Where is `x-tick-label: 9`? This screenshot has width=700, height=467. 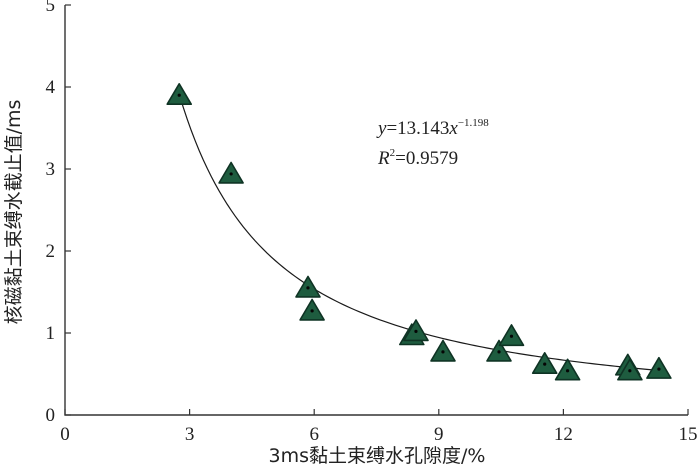 x-tick-label: 9 is located at coordinates (439, 434).